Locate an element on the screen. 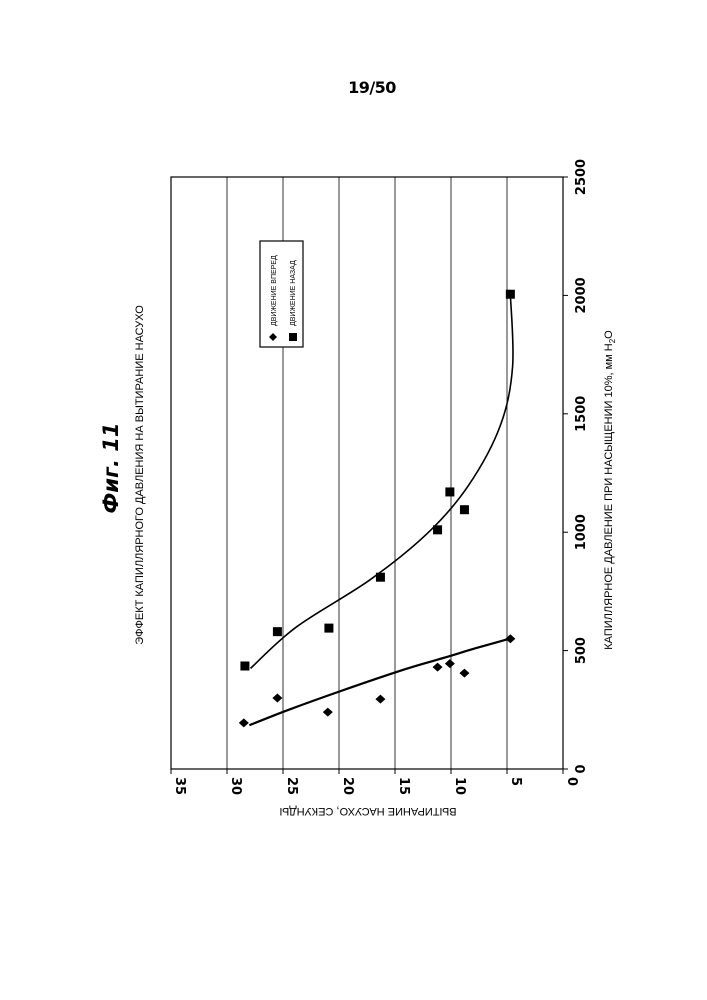  legend-label-backward: ДВИЖЕНИЕ НАЗАД is located at coordinates (293, 293).